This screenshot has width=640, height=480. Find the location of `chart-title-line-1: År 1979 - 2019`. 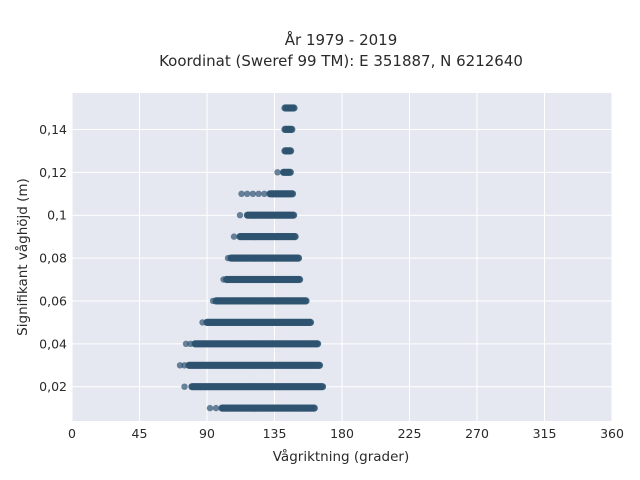

chart-title-line-1: År 1979 - 2019 is located at coordinates (341, 39).